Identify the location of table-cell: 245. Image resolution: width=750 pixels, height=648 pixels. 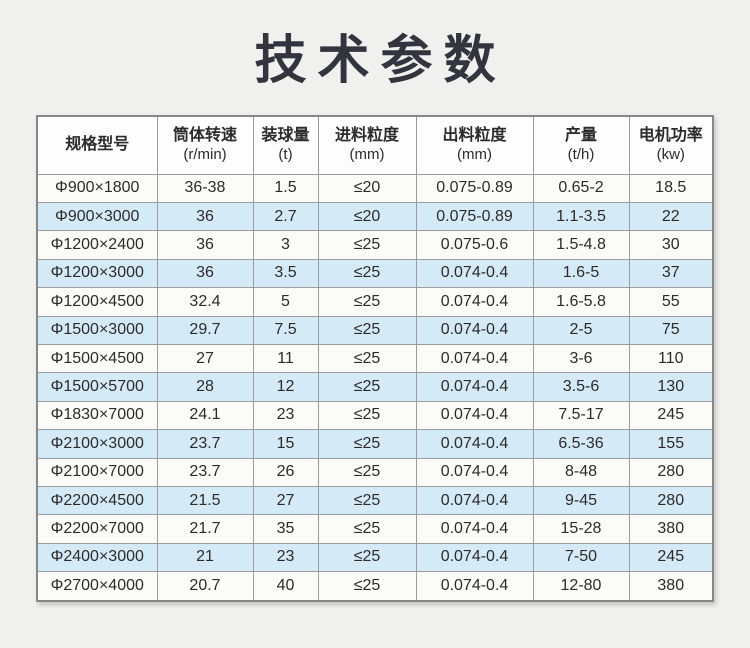
(671, 557).